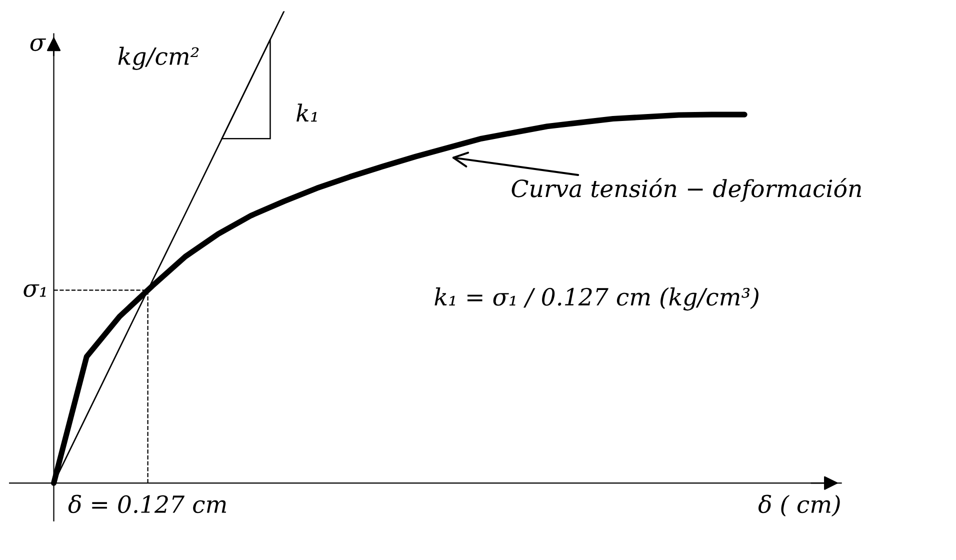 This screenshot has height=560, width=956. Describe the element at coordinates (38, 45) in the screenshot. I see `y-axis-title: σ` at that location.